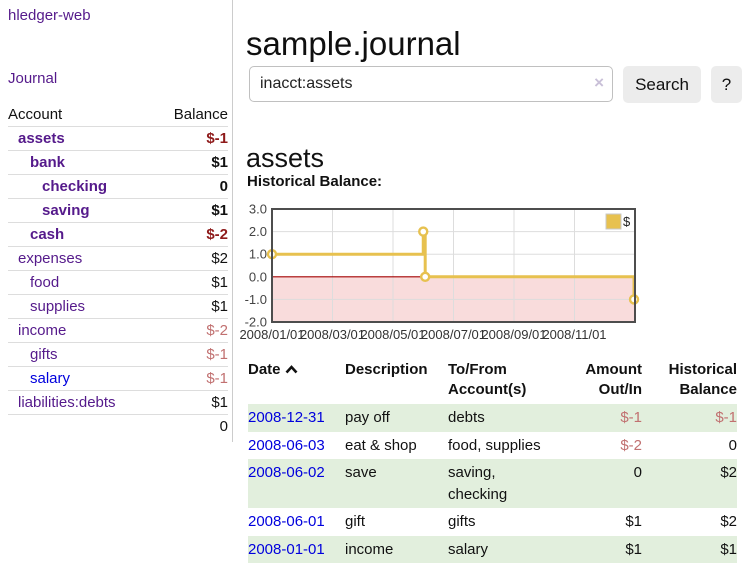 The width and height of the screenshot is (742, 582). What do you see at coordinates (66, 210) in the screenshot?
I see `account-link-saving: saving` at bounding box center [66, 210].